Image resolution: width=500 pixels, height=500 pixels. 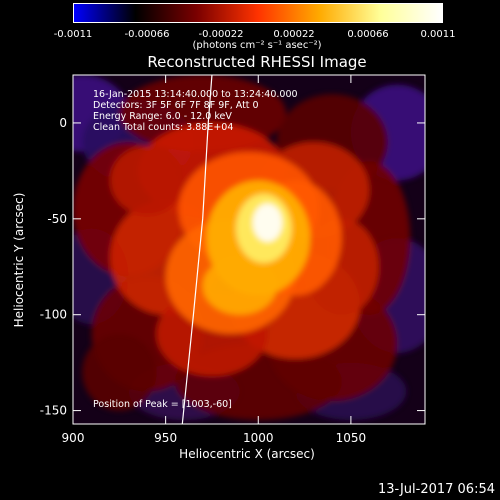 What do you see at coordinates (63, 123) in the screenshot?
I see `y-tick-label: 0` at bounding box center [63, 123].